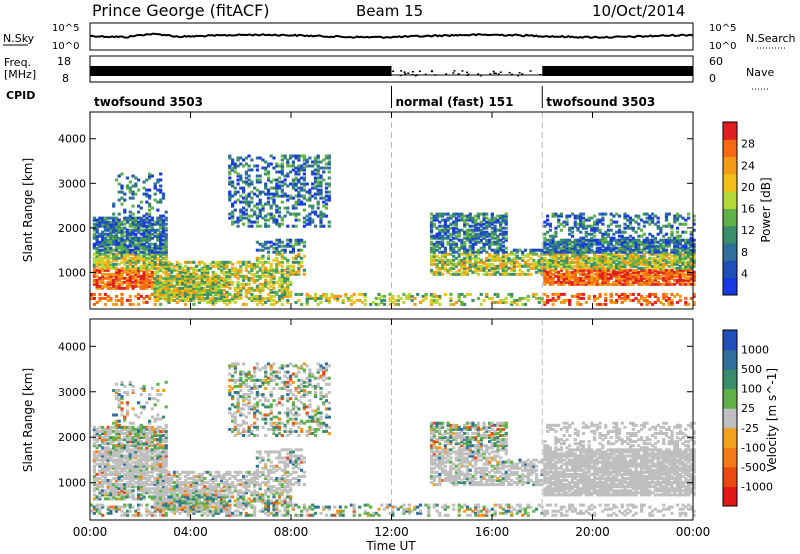 This screenshot has height=554, width=800. Describe the element at coordinates (399, 37) in the screenshot. I see `nsky-panel: N.Sky 10^5 10^0 10^5 10^0 N.Search` at that location.